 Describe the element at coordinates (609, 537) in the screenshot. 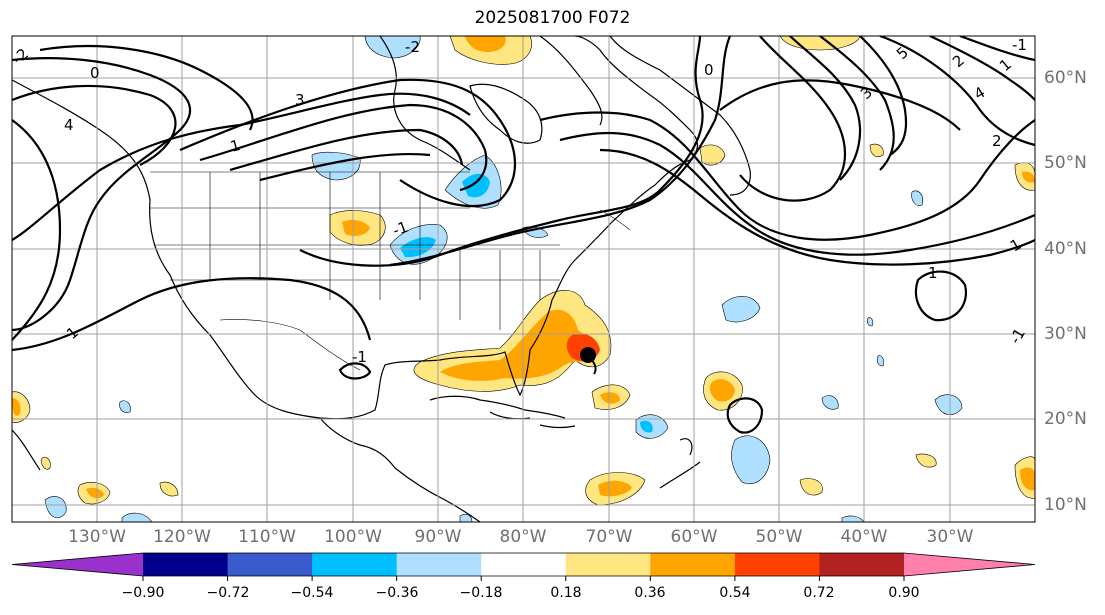

I see `lon-label-70w: 70°W` at that location.